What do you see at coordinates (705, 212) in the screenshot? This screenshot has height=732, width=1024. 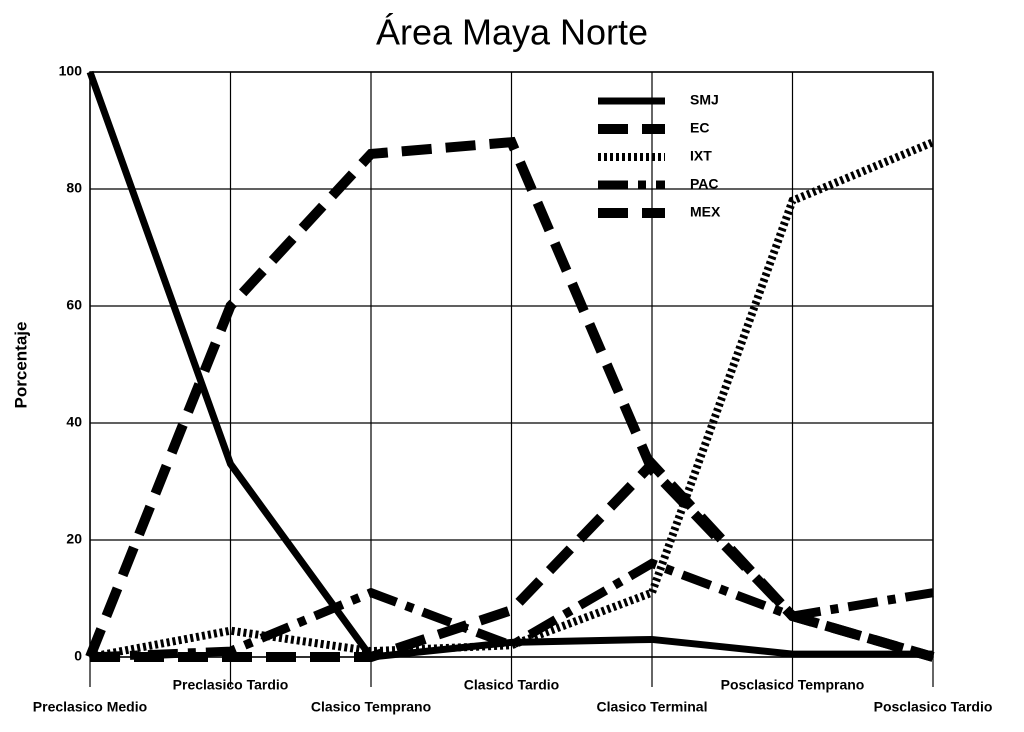 I see `legend-label: MEX` at bounding box center [705, 212].